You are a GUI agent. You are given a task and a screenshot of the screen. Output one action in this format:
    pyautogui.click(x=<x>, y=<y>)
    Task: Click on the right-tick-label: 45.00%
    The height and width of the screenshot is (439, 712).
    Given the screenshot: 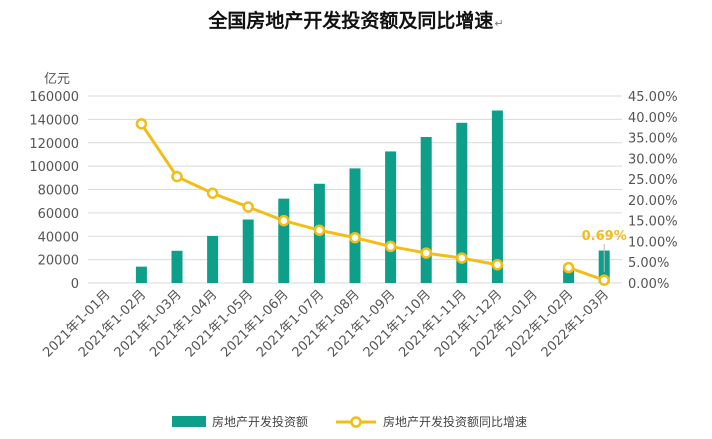 What is the action you would take?
    pyautogui.click(x=653, y=97)
    